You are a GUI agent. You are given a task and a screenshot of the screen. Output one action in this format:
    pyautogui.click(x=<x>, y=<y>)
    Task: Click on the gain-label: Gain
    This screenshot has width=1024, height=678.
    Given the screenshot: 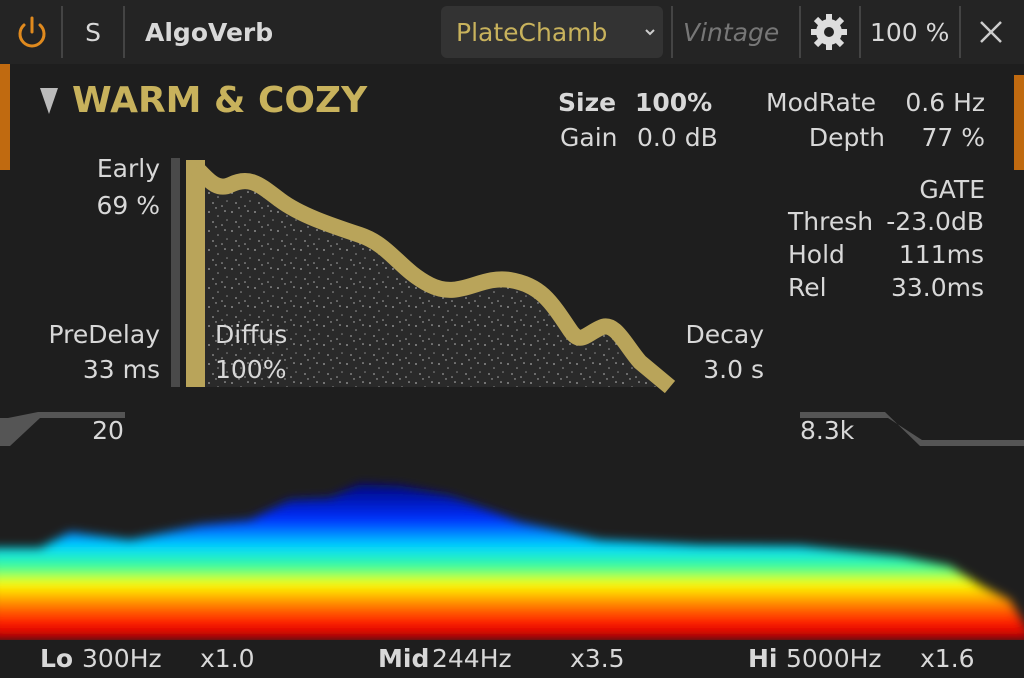 What is the action you would take?
    pyautogui.click(x=588, y=137)
    